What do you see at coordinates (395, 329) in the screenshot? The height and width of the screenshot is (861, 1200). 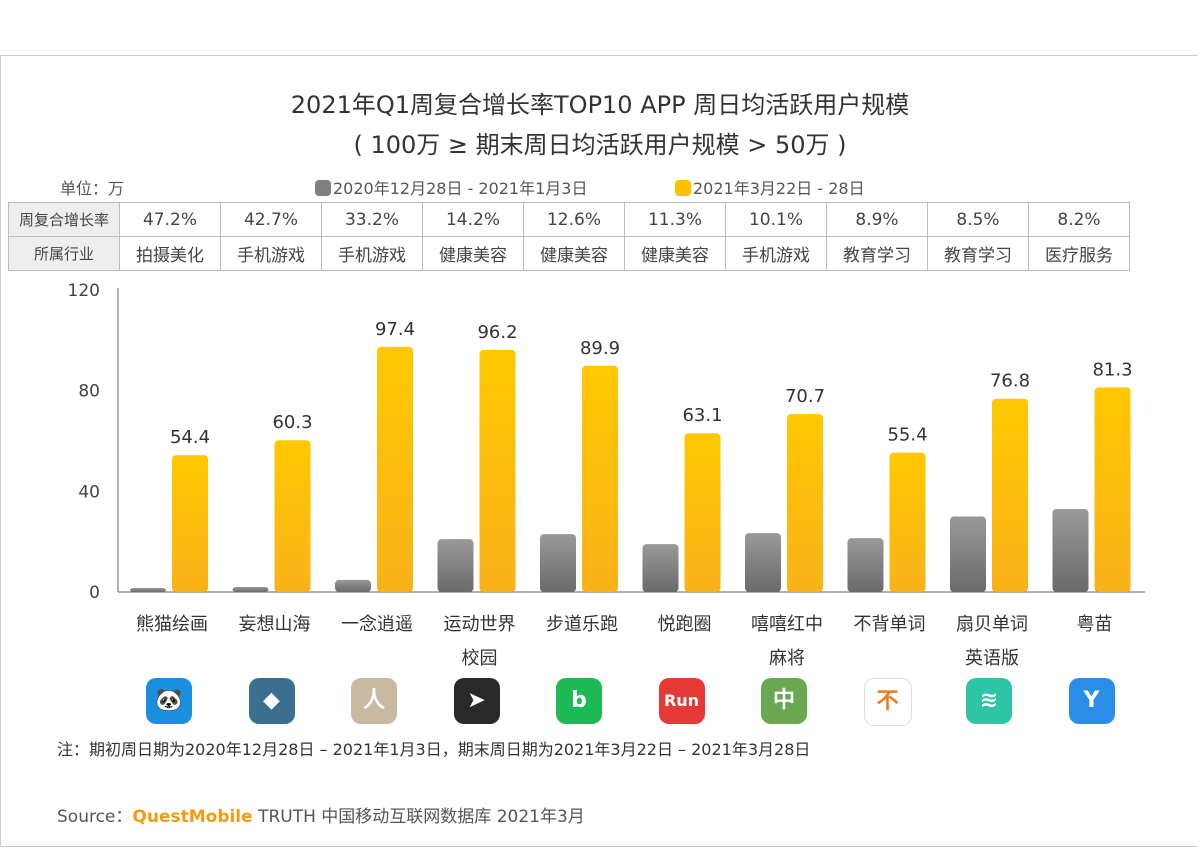 I see `data-label: 97.4` at bounding box center [395, 329].